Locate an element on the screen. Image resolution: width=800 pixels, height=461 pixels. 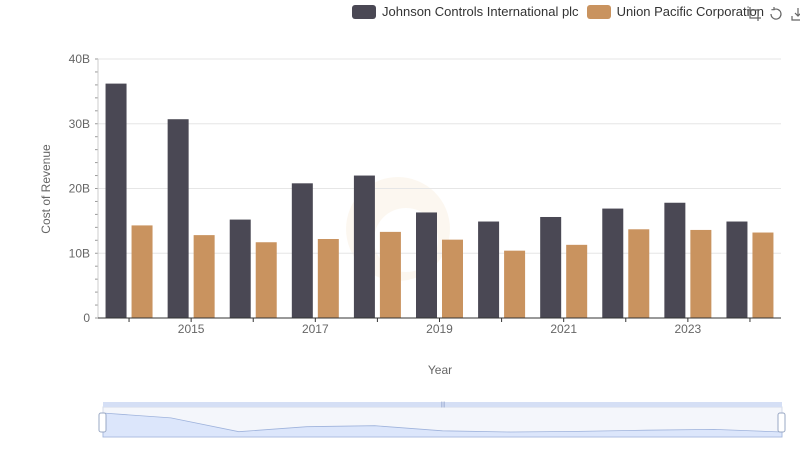
legend-label-union-pacific: Union Pacific Corporation is located at coordinates (690, 11).